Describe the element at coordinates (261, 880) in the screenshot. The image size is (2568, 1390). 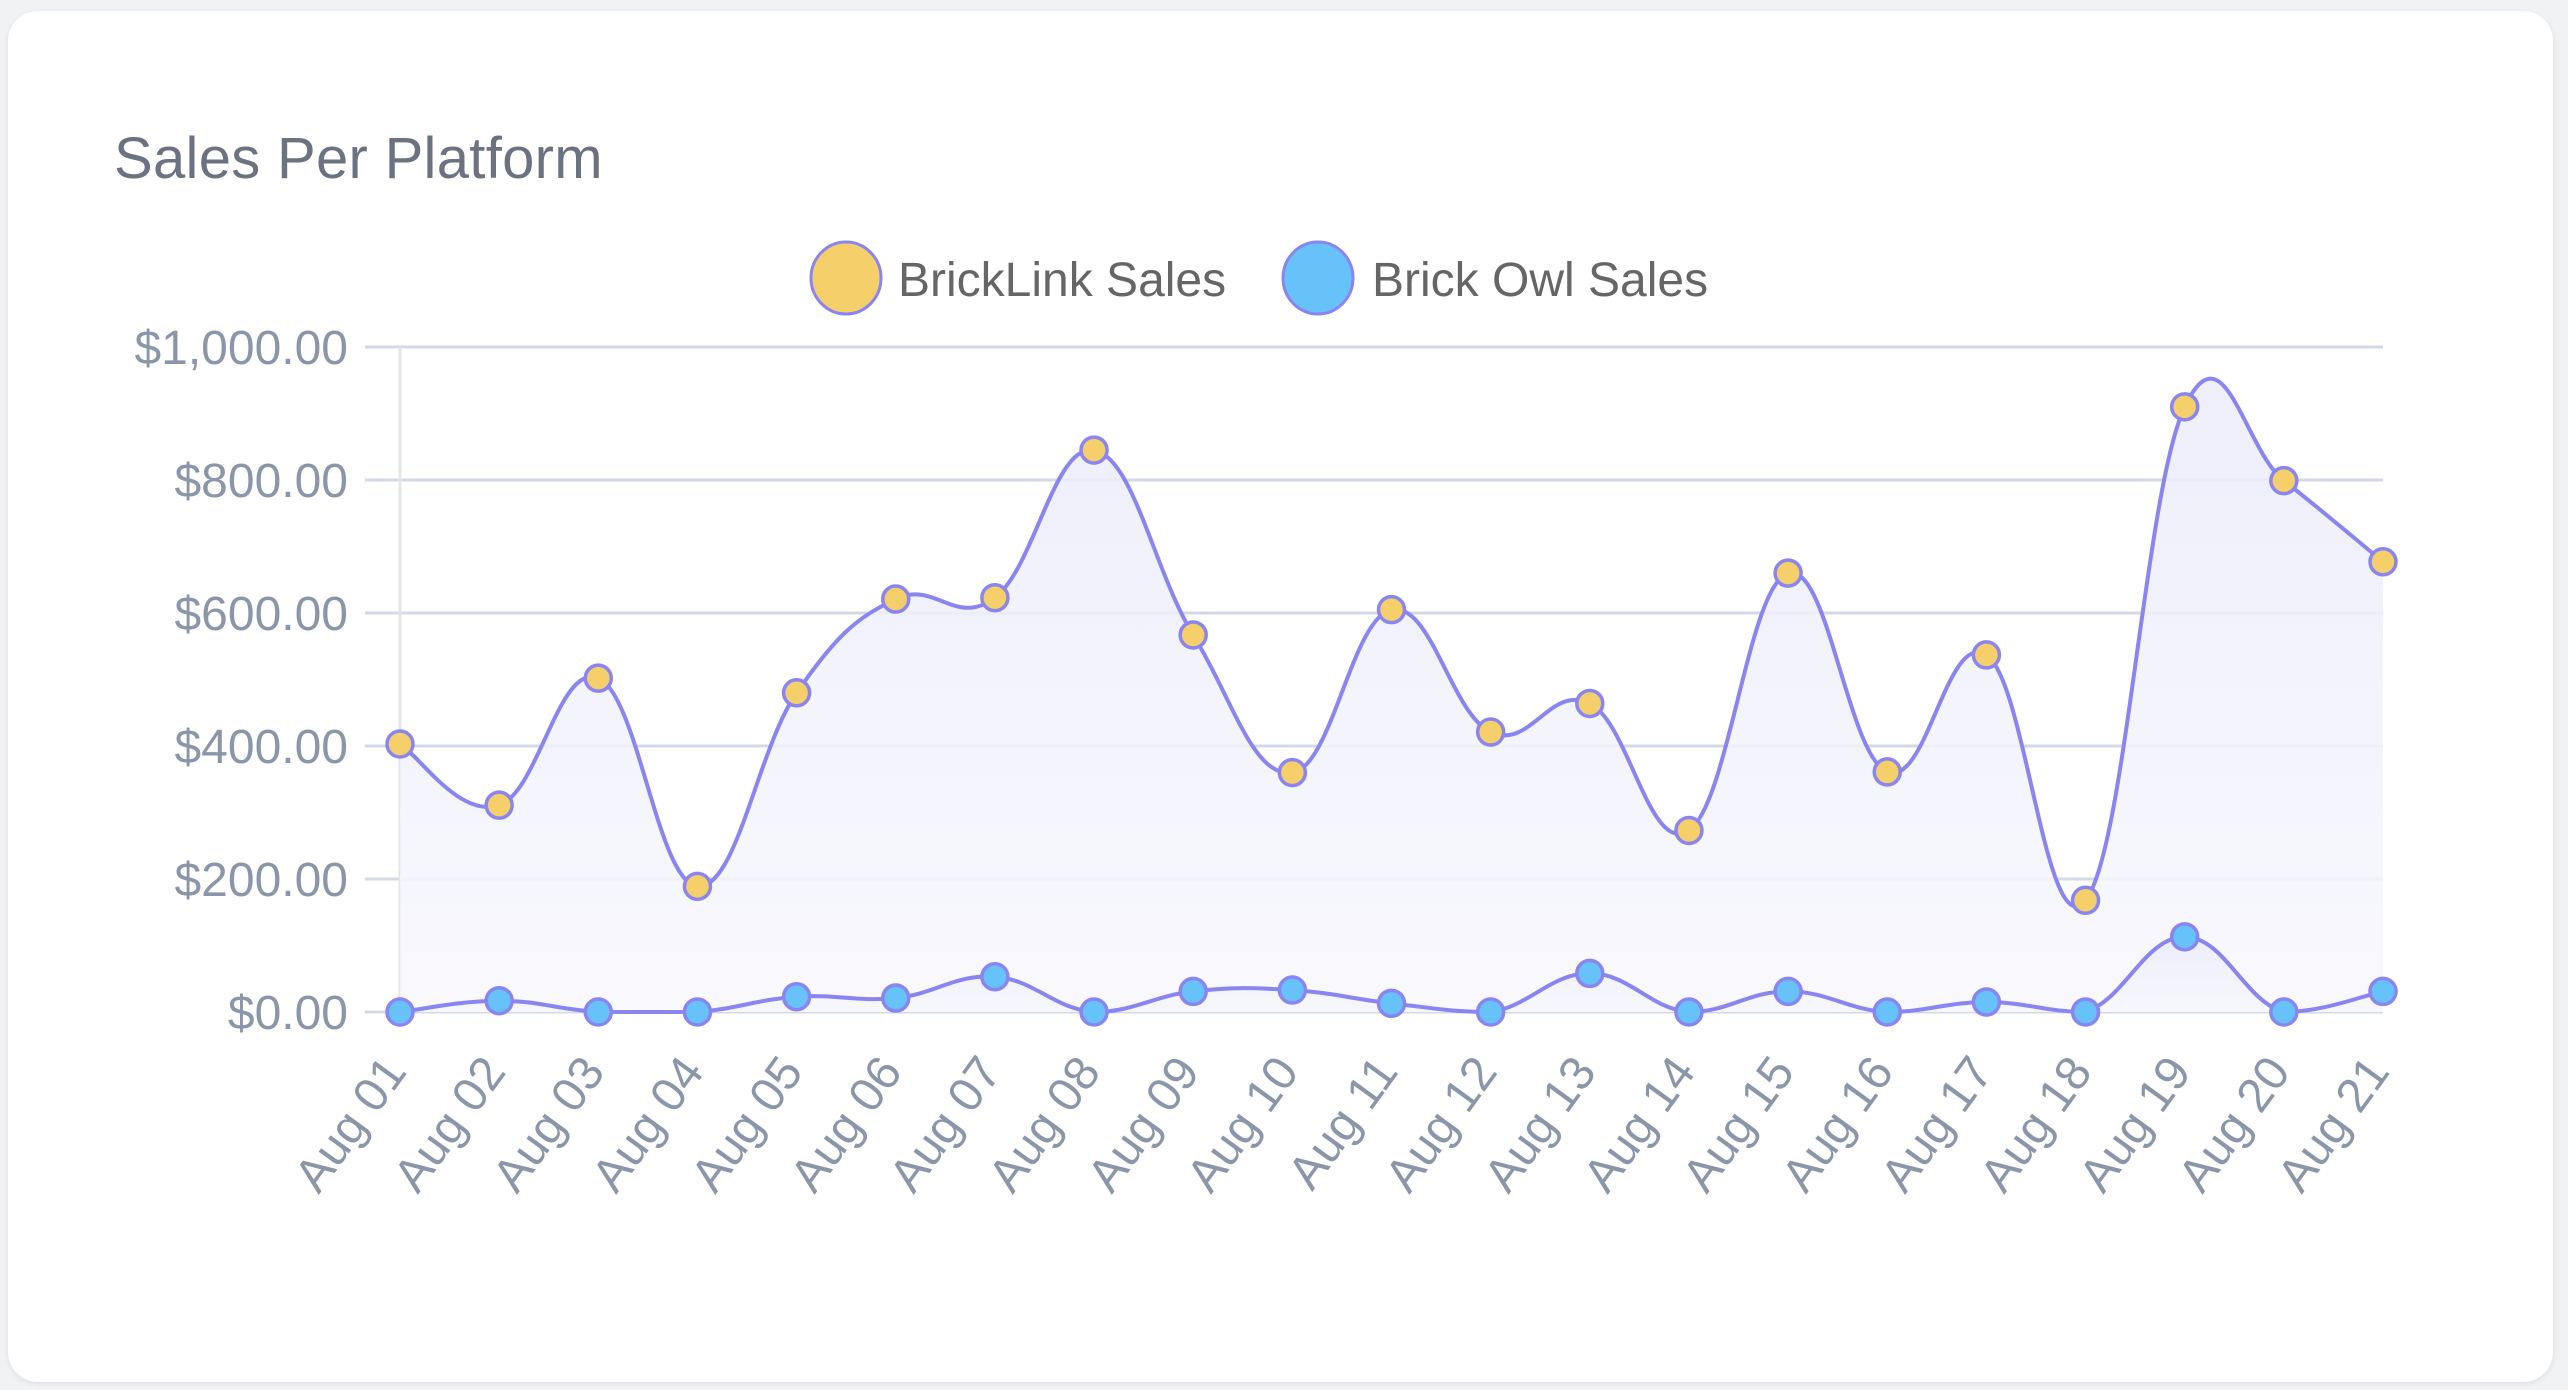
I see `y-tick-label: $200.00` at that location.